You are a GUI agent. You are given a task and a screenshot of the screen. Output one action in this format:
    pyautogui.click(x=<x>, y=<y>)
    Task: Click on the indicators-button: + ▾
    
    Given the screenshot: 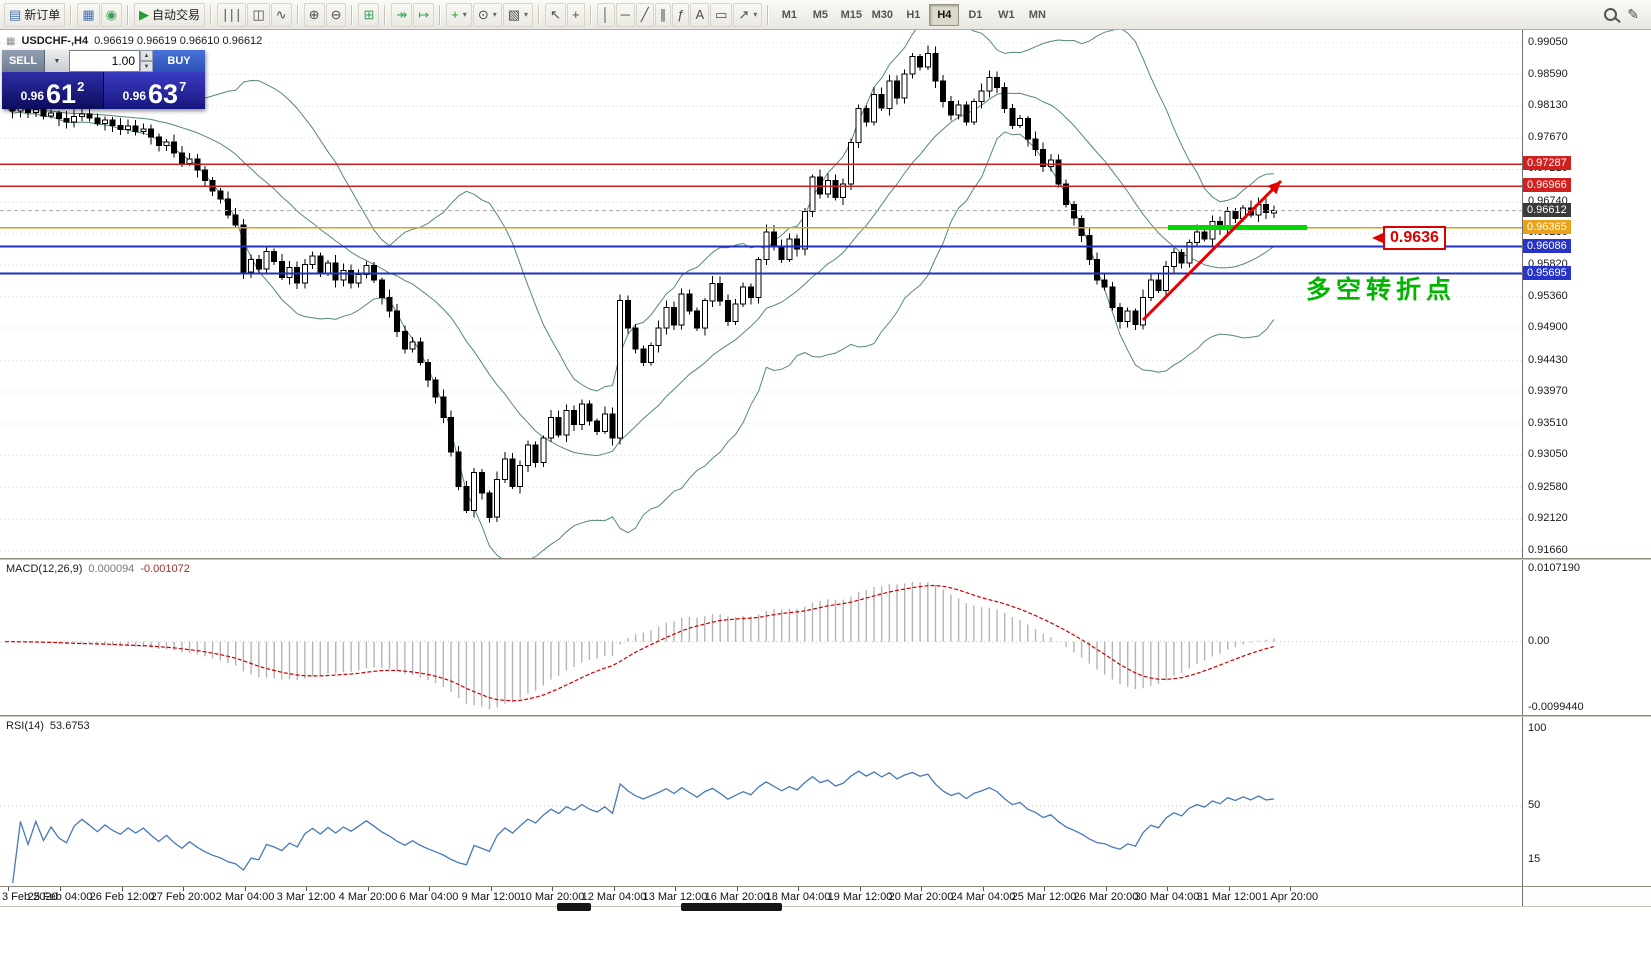 What is the action you would take?
    pyautogui.click(x=459, y=14)
    